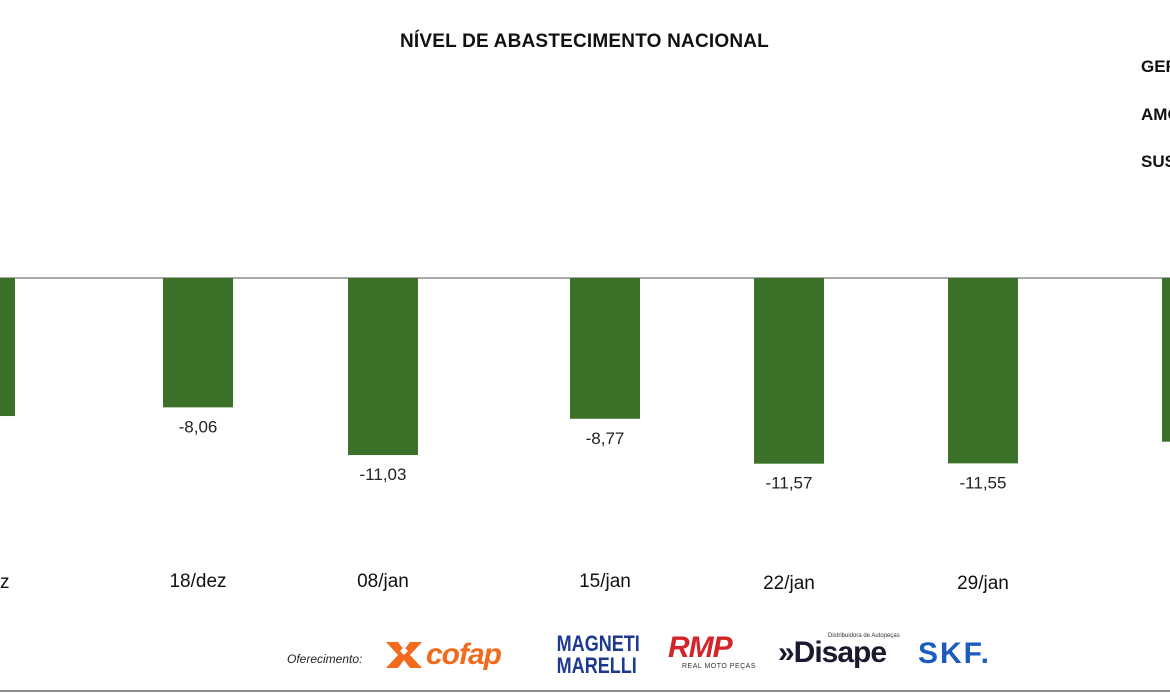 This screenshot has height=694, width=1170. Describe the element at coordinates (404, 655) in the screenshot. I see `cofap-x-icon` at that location.